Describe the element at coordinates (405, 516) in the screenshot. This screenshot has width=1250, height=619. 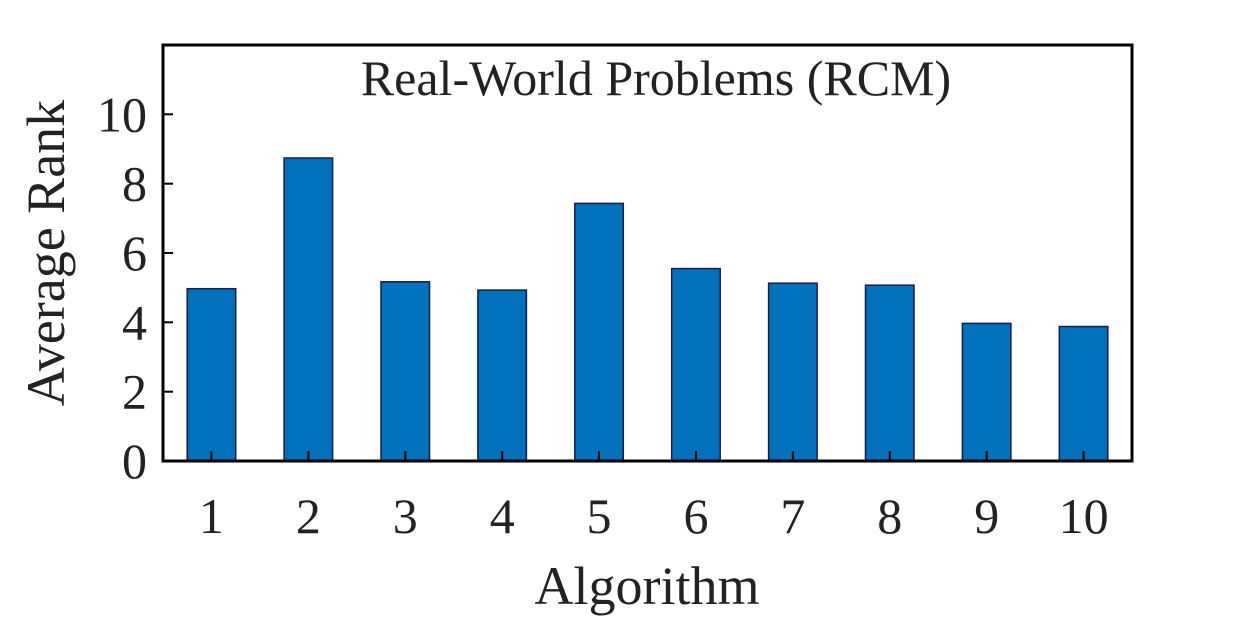
I see `x-tick-label: 3` at that location.